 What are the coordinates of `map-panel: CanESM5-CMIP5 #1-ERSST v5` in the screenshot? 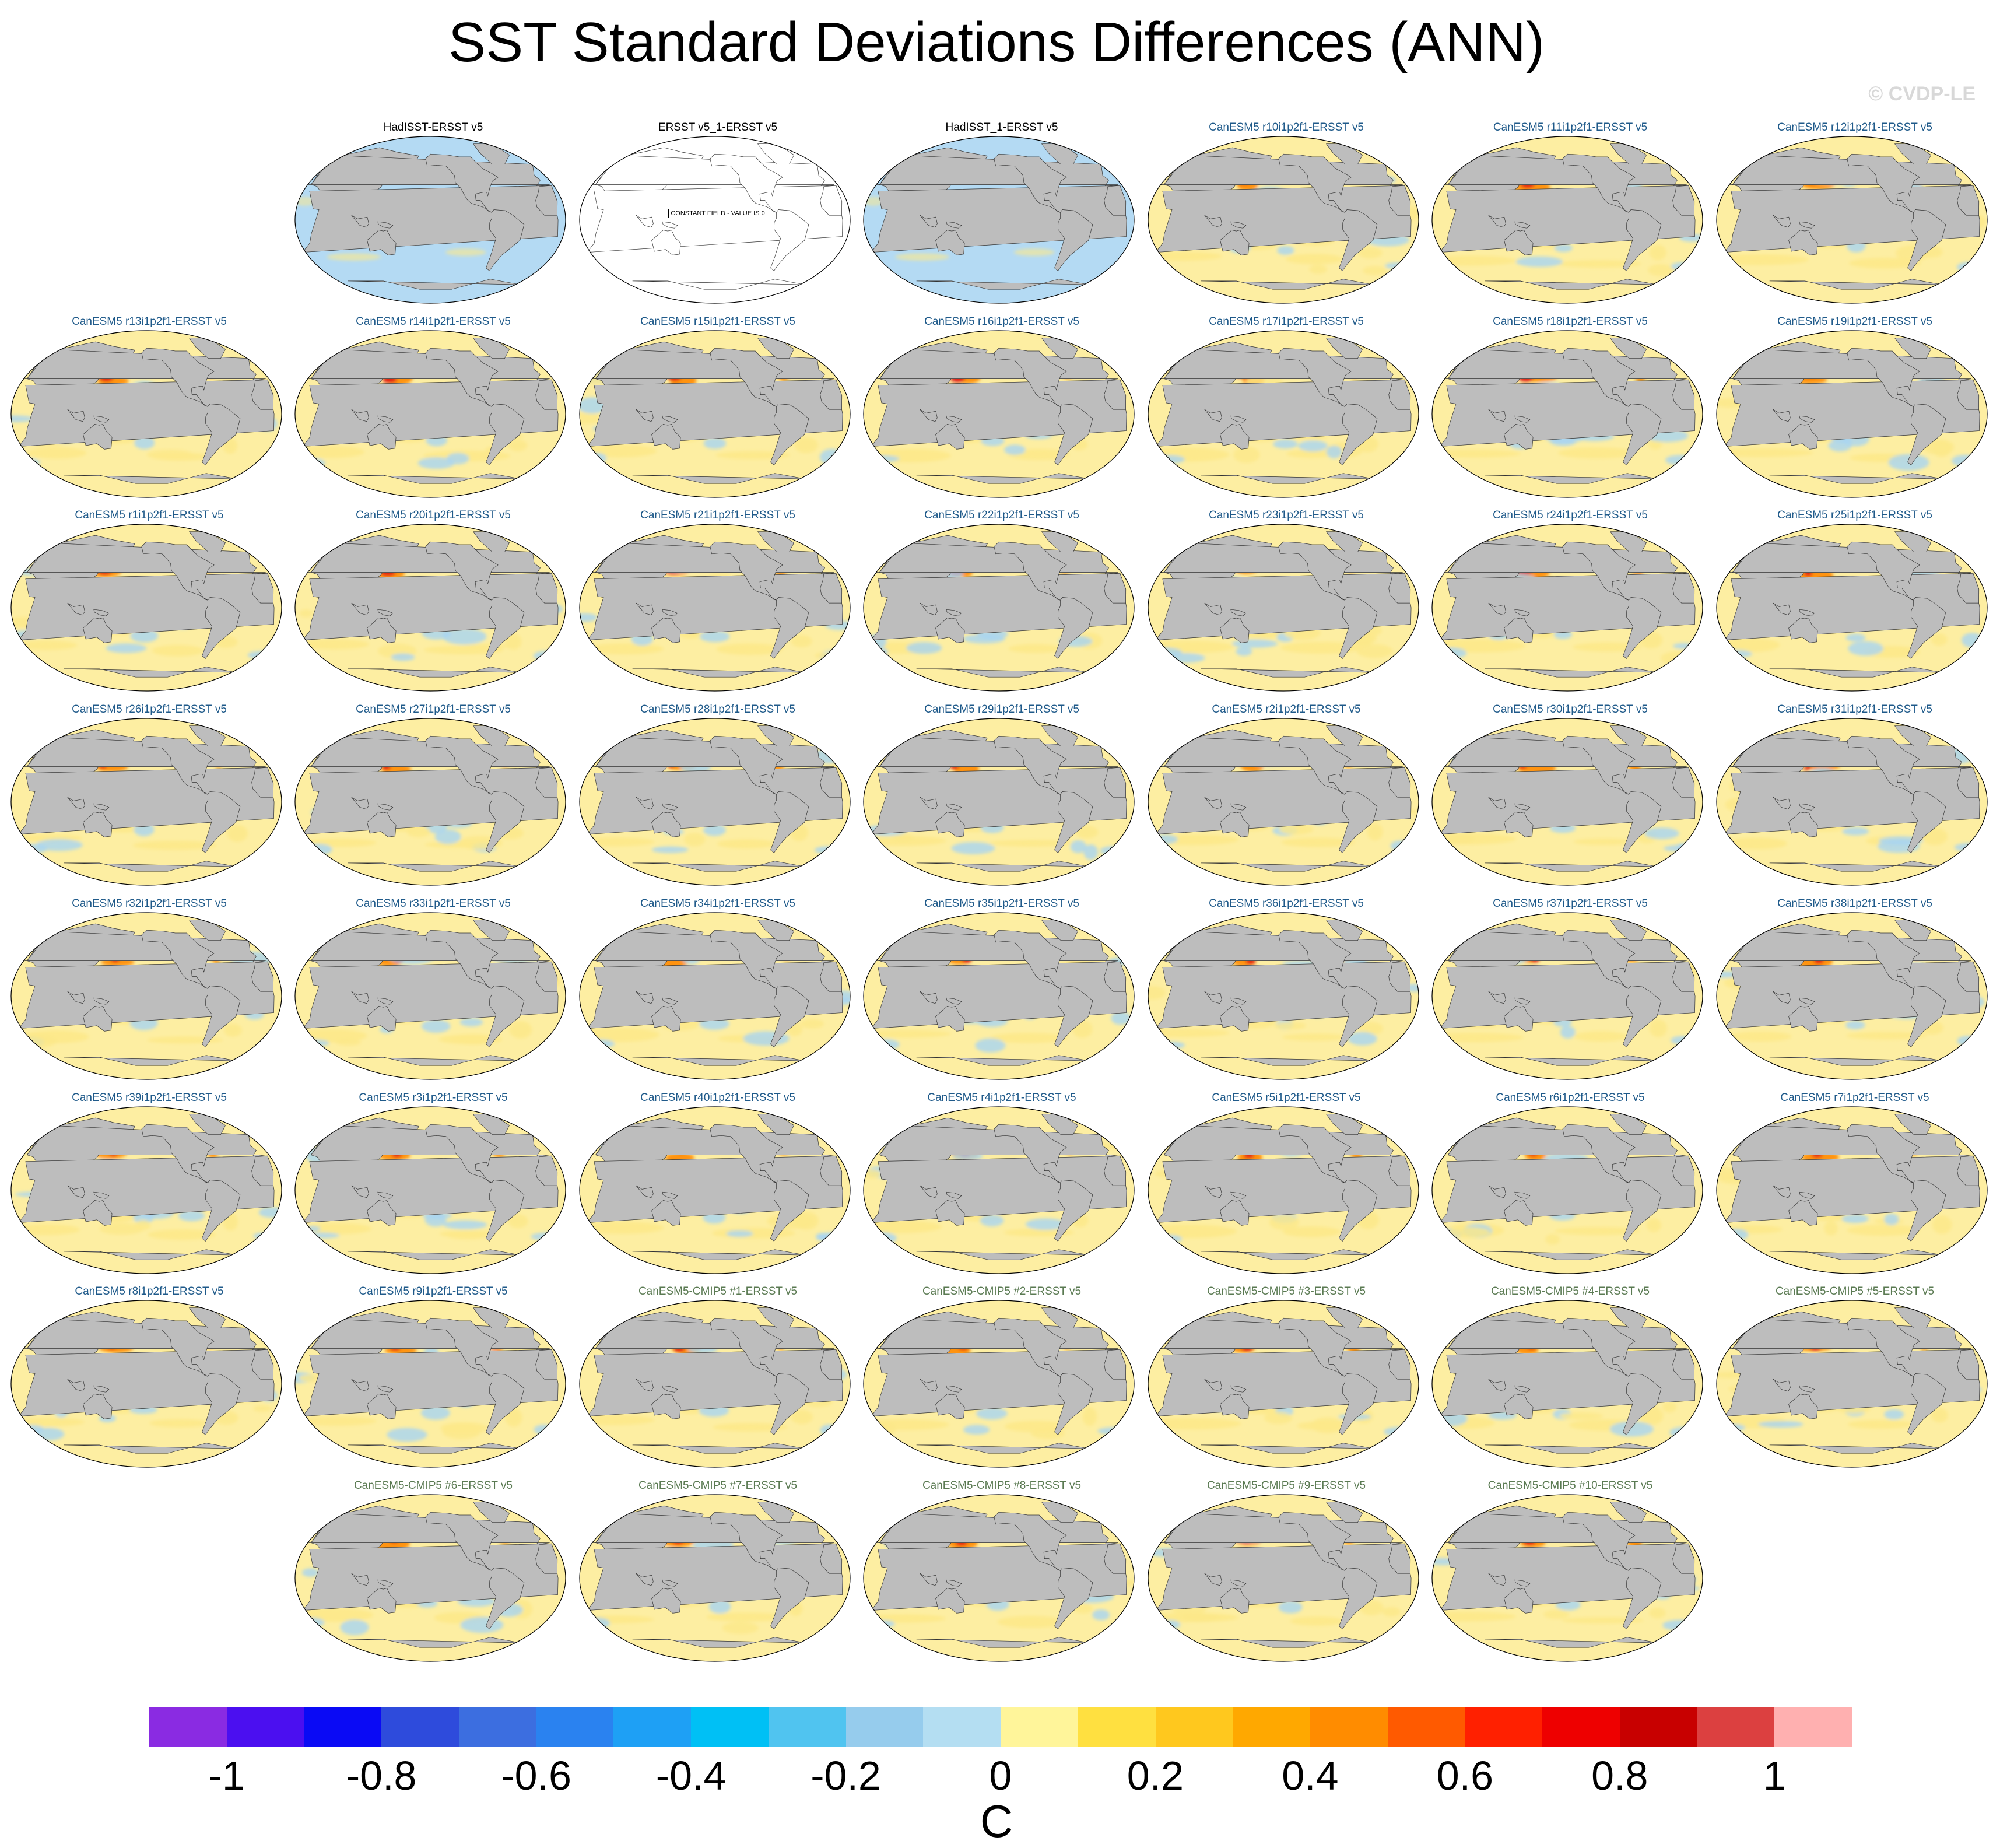 It's located at (718, 1381).